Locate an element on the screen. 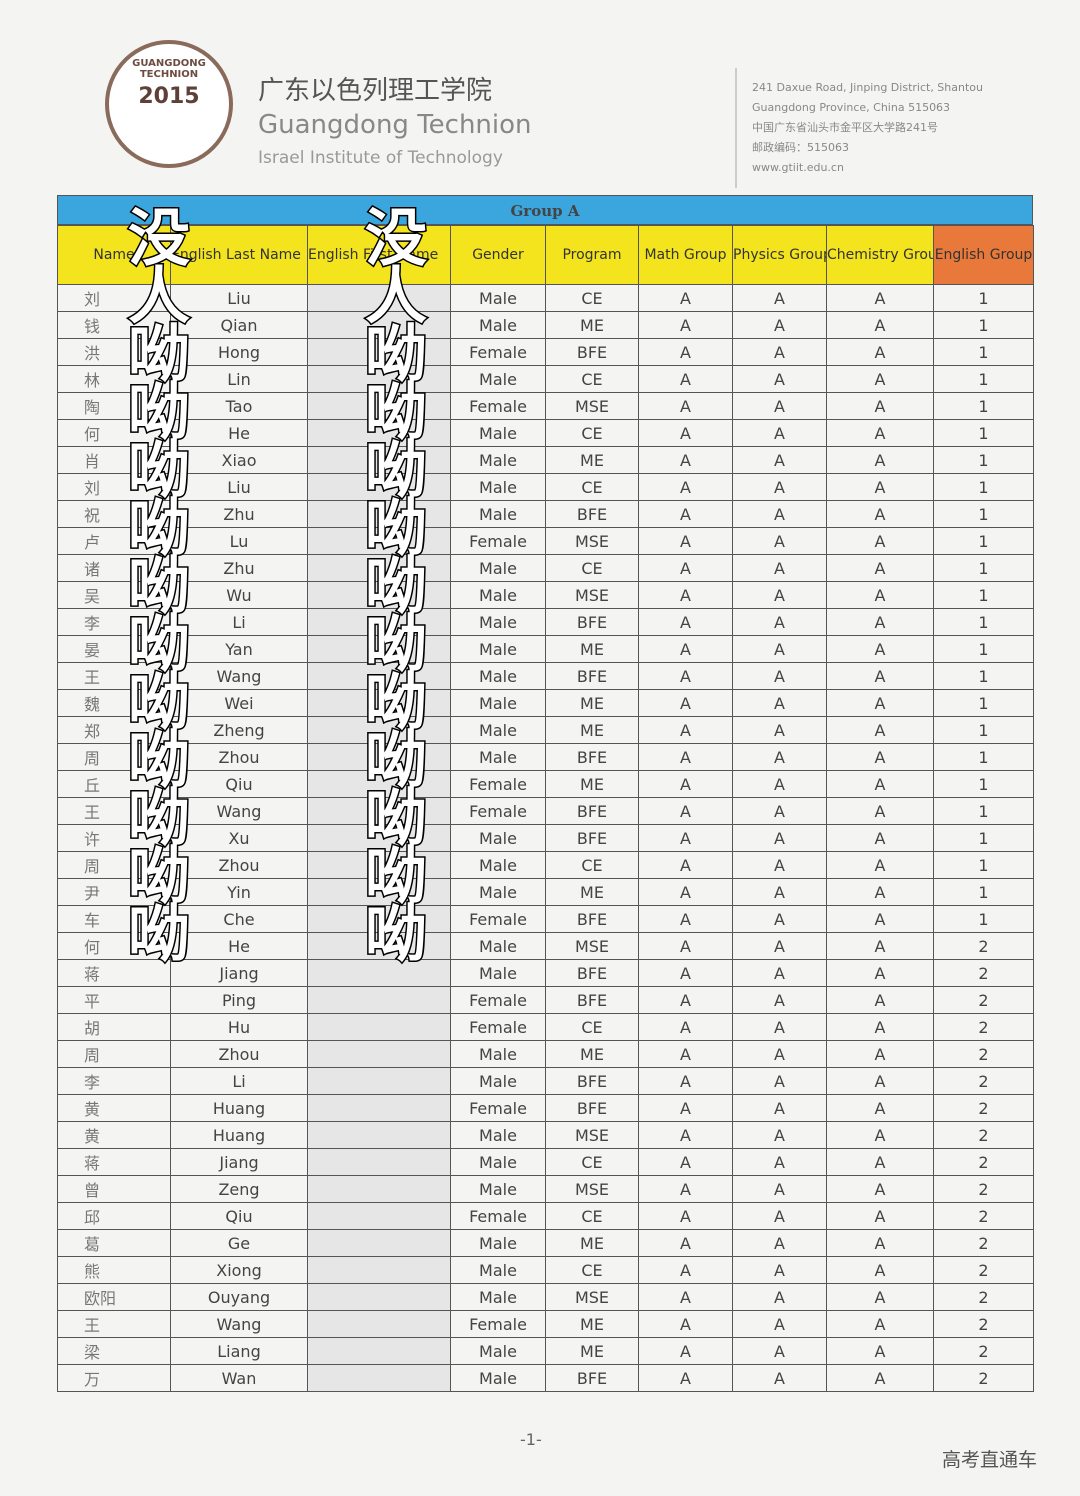  table-cell: Che is located at coordinates (239, 919).